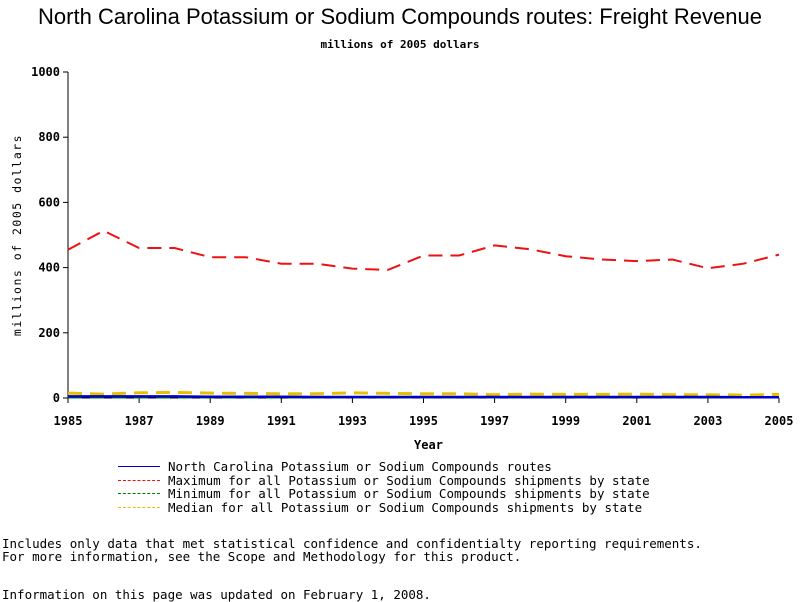 This screenshot has width=800, height=602. I want to click on x-tick-label: 2005, so click(779, 421).